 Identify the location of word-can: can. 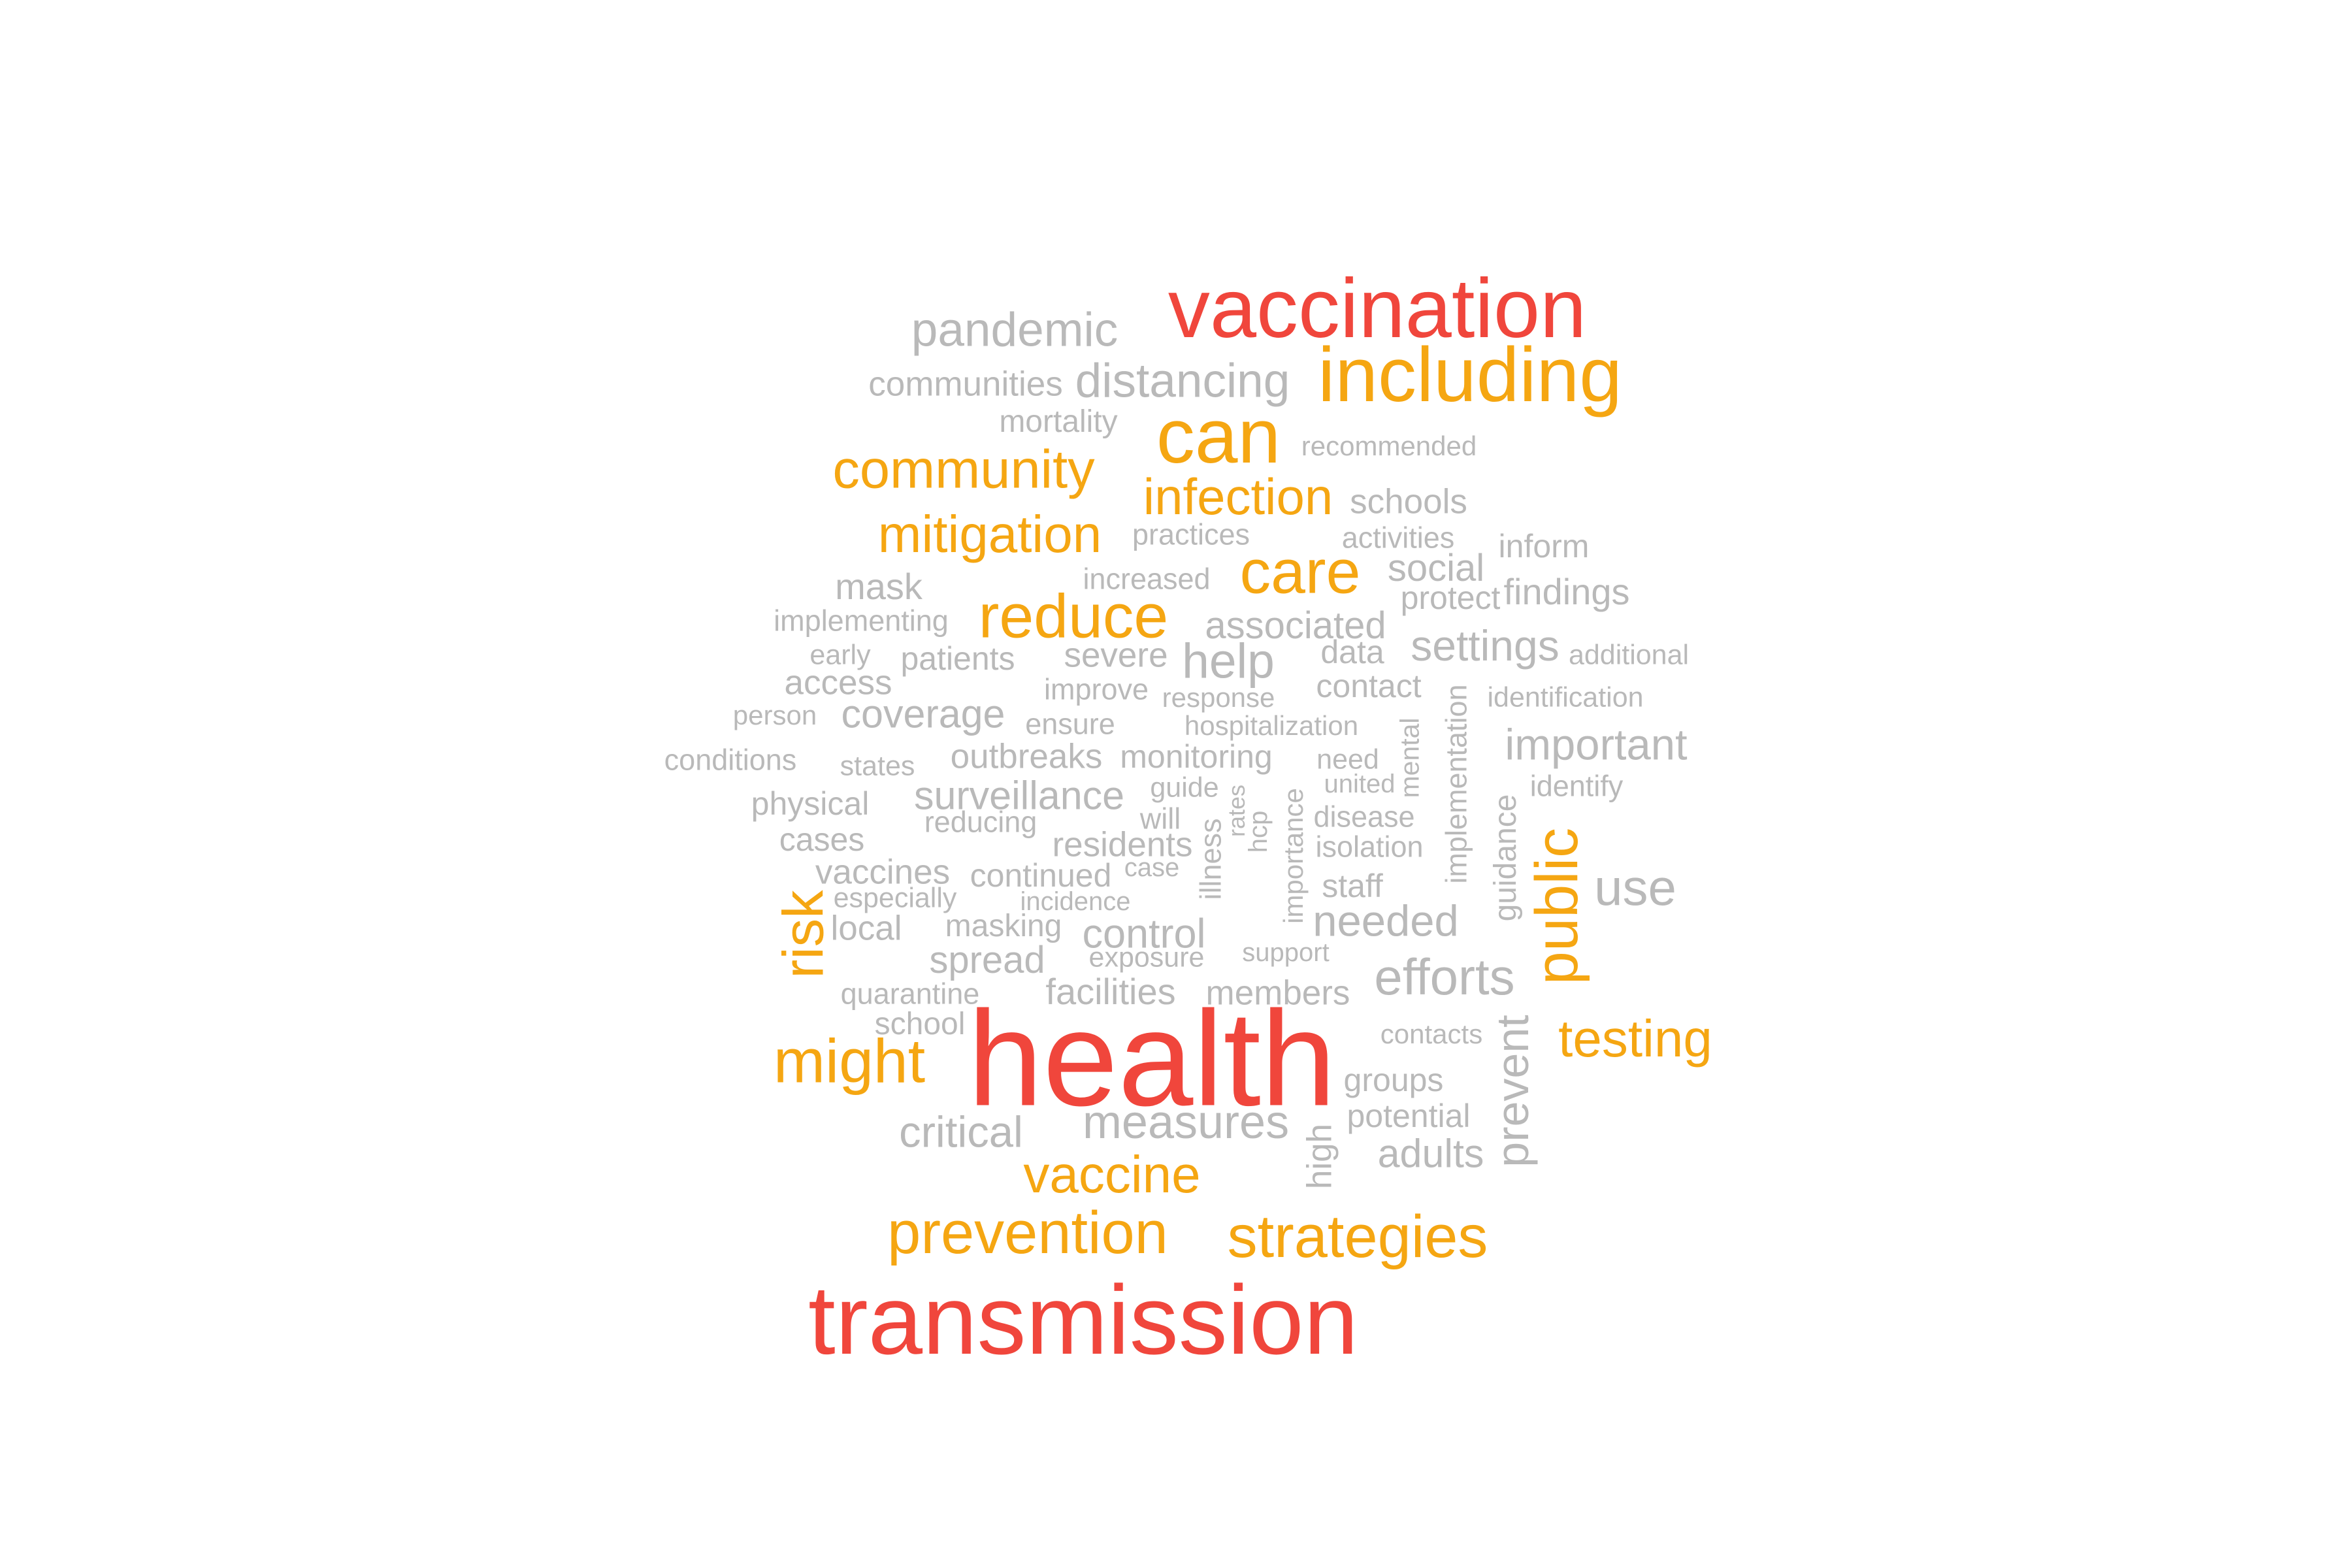
(1218, 436).